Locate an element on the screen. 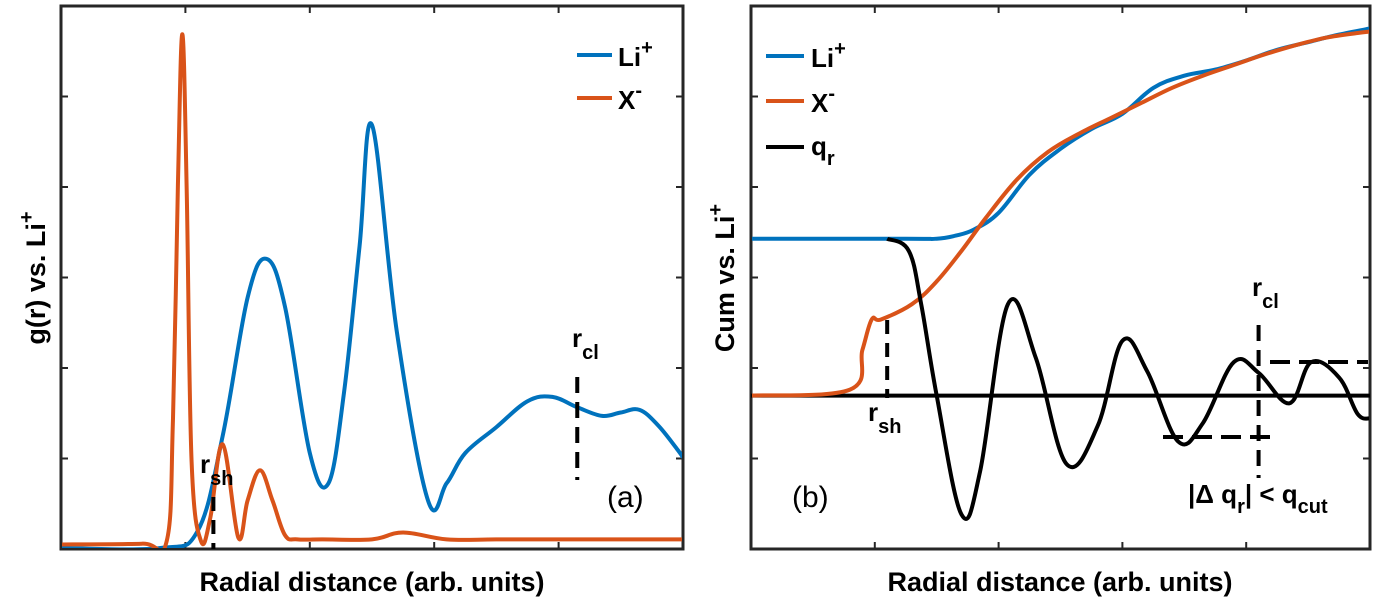 The height and width of the screenshot is (600, 1377). panel-b-ylabel: Cum vs. Li+ is located at coordinates (722, 278).